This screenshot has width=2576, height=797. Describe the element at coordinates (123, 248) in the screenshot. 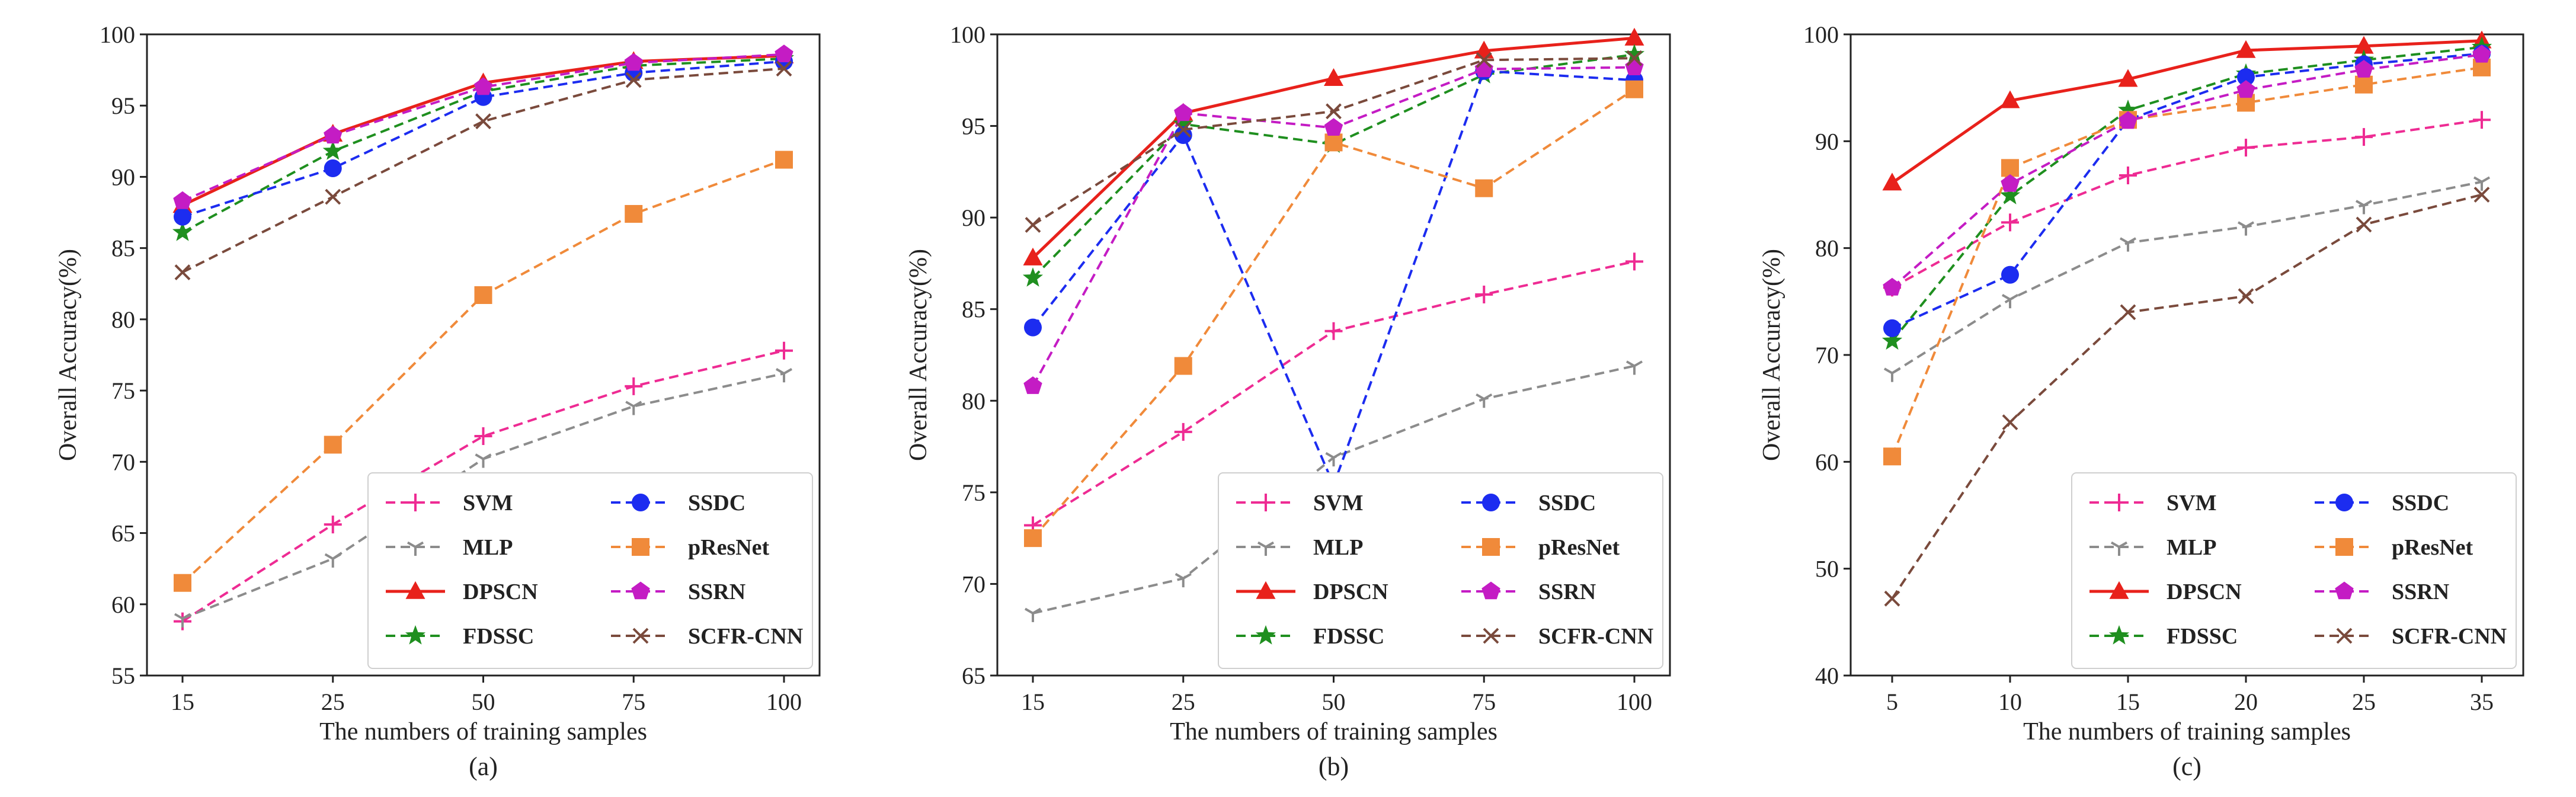

I see `y-tick-label: 85` at that location.